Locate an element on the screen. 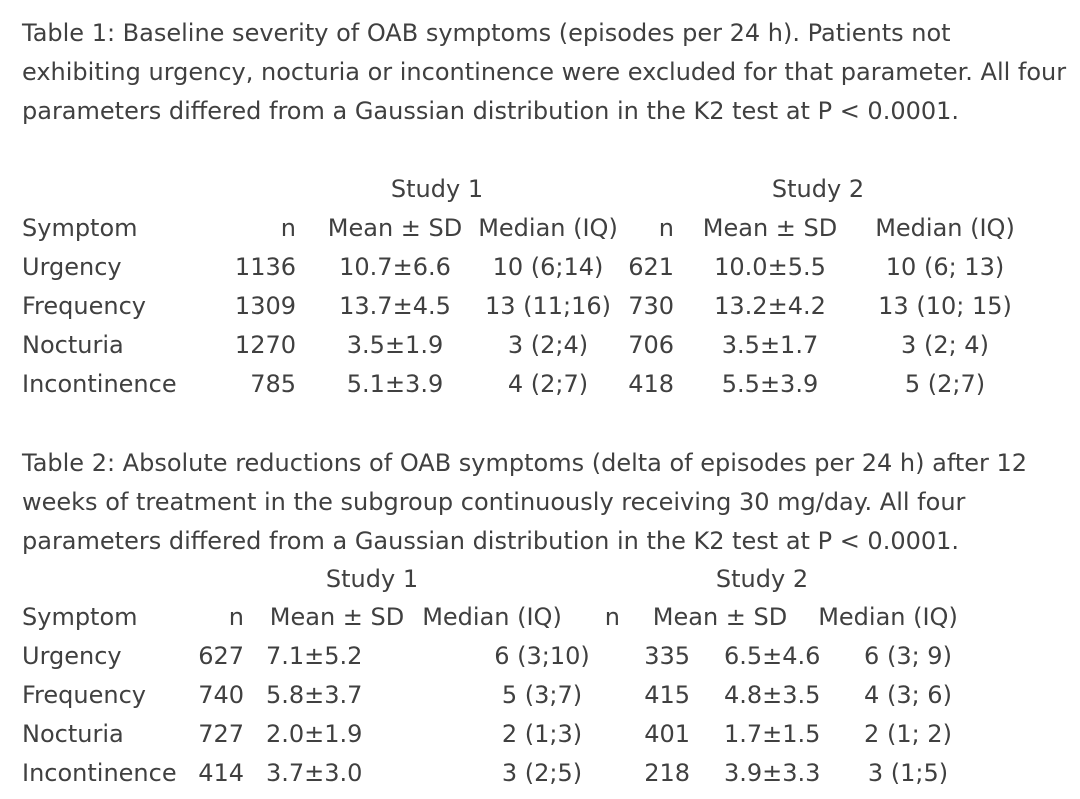  table-cell-mean-sd: 3.5±1.9 is located at coordinates (395, 345).